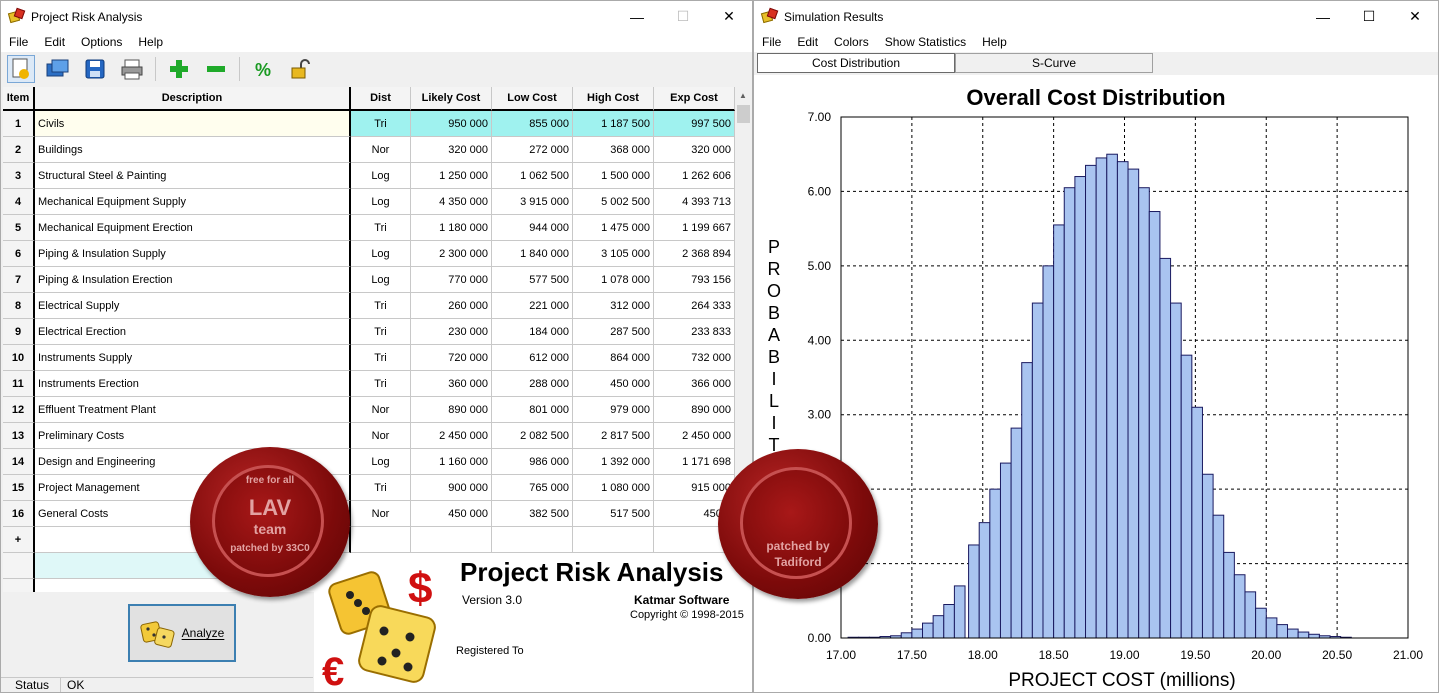 This screenshot has height=693, width=1439. What do you see at coordinates (532, 202) in the screenshot?
I see `row-low-cost: 3 915 000` at bounding box center [532, 202].